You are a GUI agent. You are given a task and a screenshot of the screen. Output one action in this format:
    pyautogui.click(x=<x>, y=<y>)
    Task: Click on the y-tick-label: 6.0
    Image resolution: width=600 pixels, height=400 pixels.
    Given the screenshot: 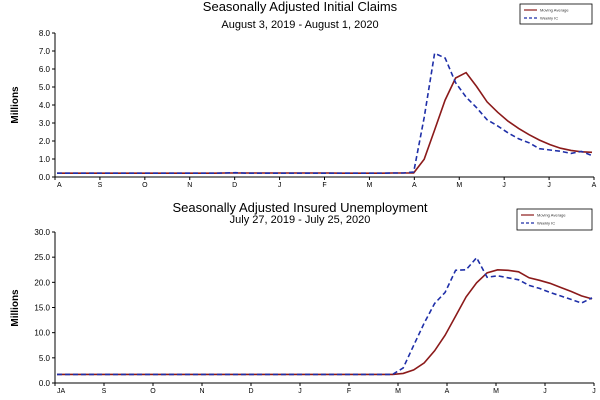 What is the action you would take?
    pyautogui.click(x=45, y=69)
    